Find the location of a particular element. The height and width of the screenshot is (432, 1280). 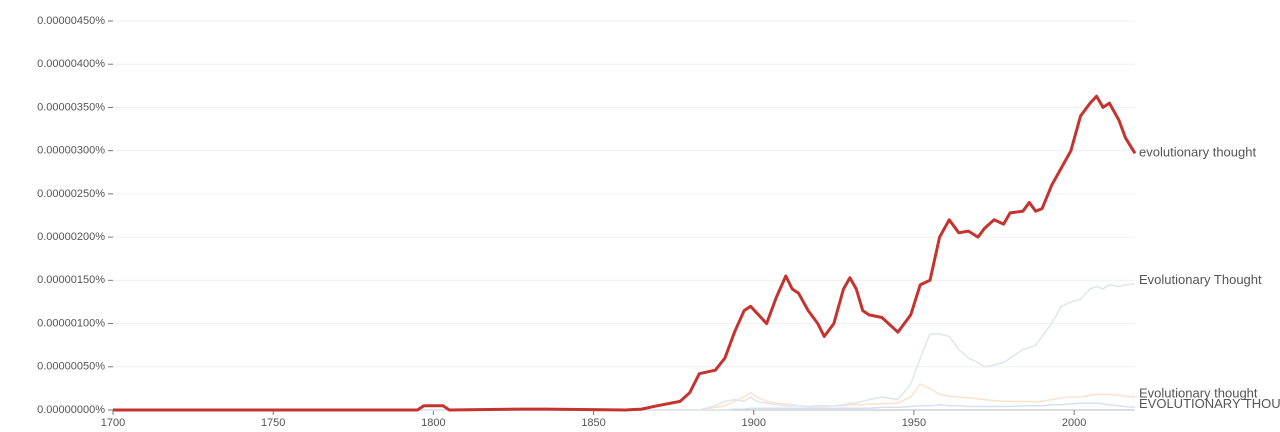

y-tick-label: 0.00000450% is located at coordinates (71, 21).